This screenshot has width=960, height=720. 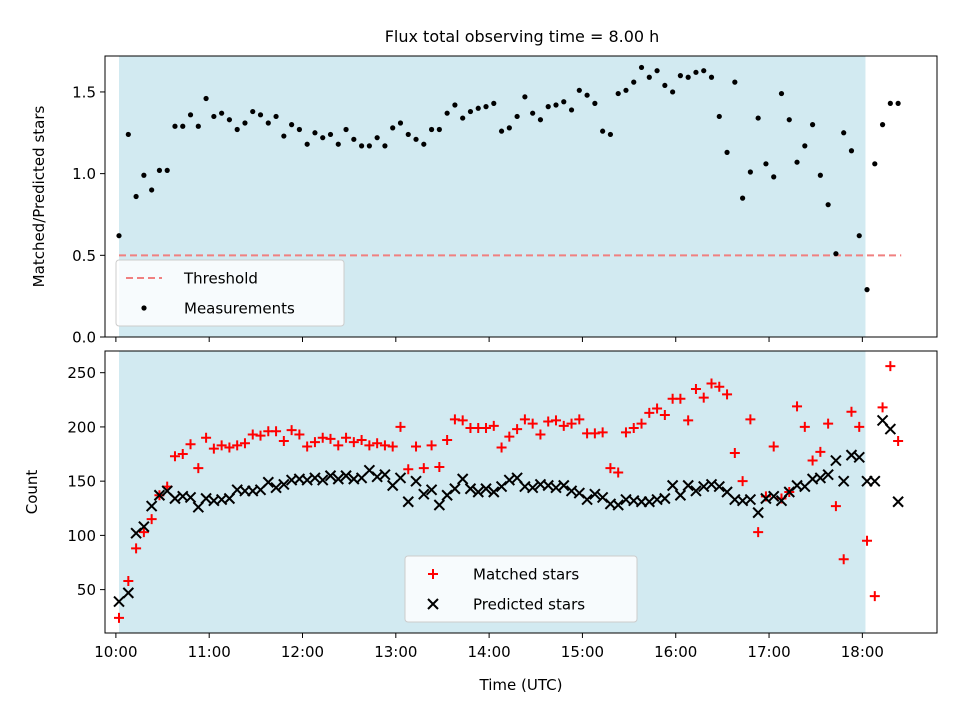 What do you see at coordinates (84, 256) in the screenshot?
I see `panel1-y-tick-label: 0.5` at bounding box center [84, 256].